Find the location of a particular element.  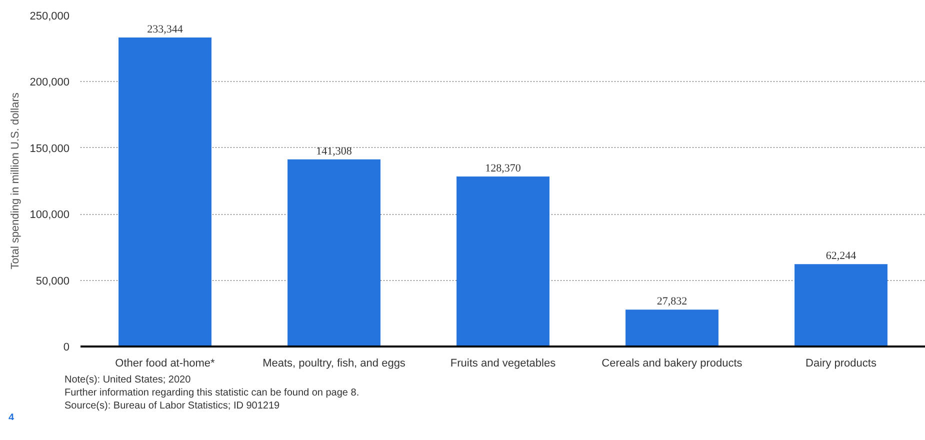

x-tick-label: Cereals and bakery products is located at coordinates (672, 364).